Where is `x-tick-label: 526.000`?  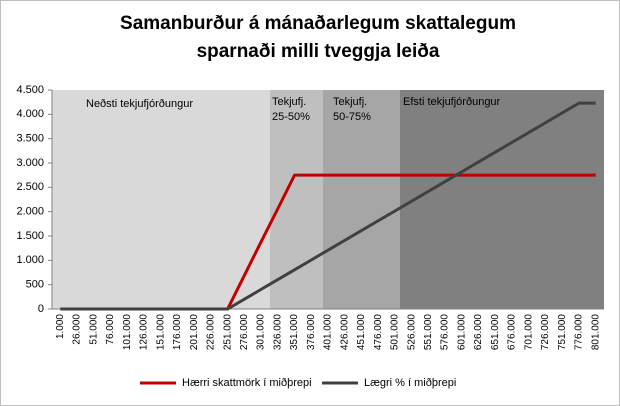 x-tick-label: 526.000 is located at coordinates (411, 332).